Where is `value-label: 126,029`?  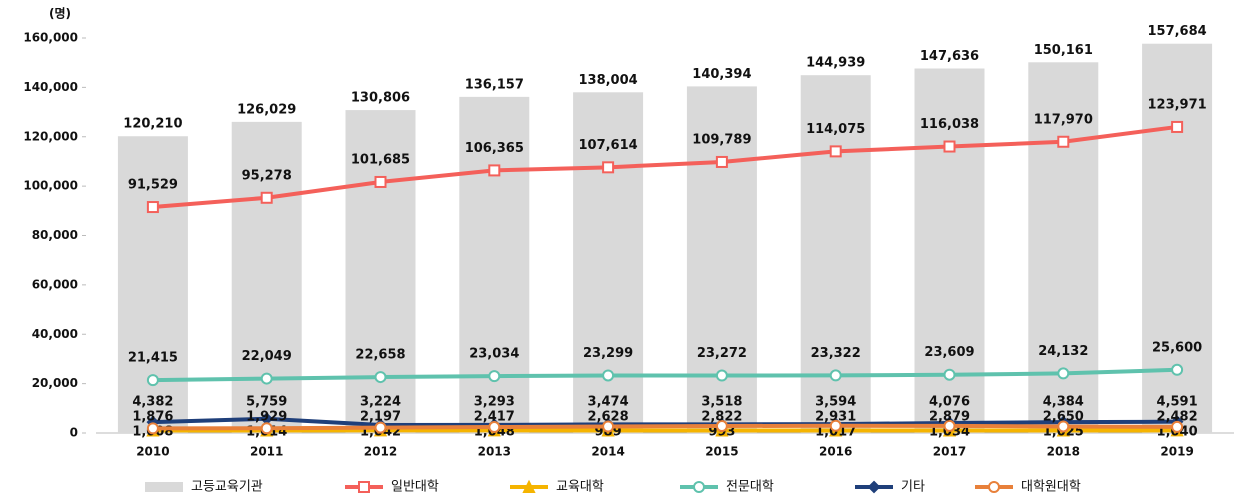 value-label: 126,029 is located at coordinates (266, 109).